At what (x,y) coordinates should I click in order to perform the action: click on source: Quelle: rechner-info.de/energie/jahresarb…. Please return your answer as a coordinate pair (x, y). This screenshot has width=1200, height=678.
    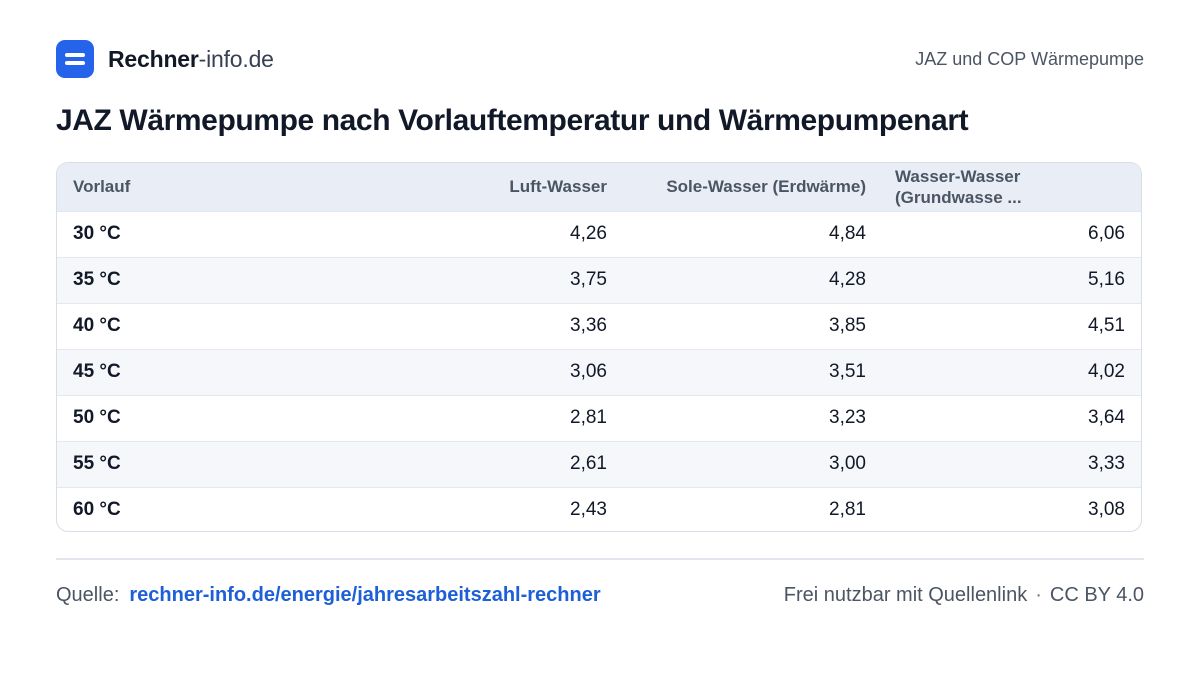
    Looking at the image, I should click on (328, 595).